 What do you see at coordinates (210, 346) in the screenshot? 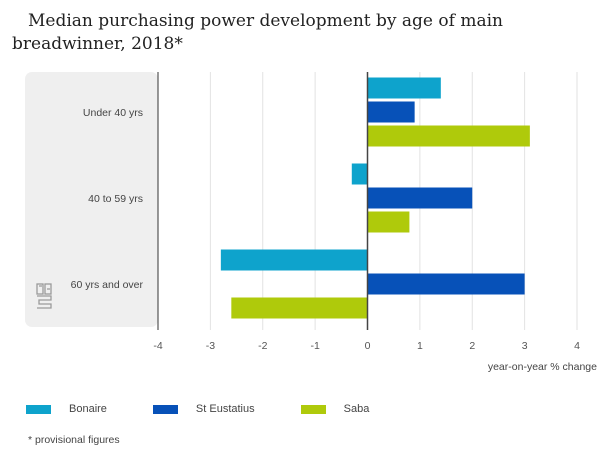
I see `x-tick-label: -3` at bounding box center [210, 346].